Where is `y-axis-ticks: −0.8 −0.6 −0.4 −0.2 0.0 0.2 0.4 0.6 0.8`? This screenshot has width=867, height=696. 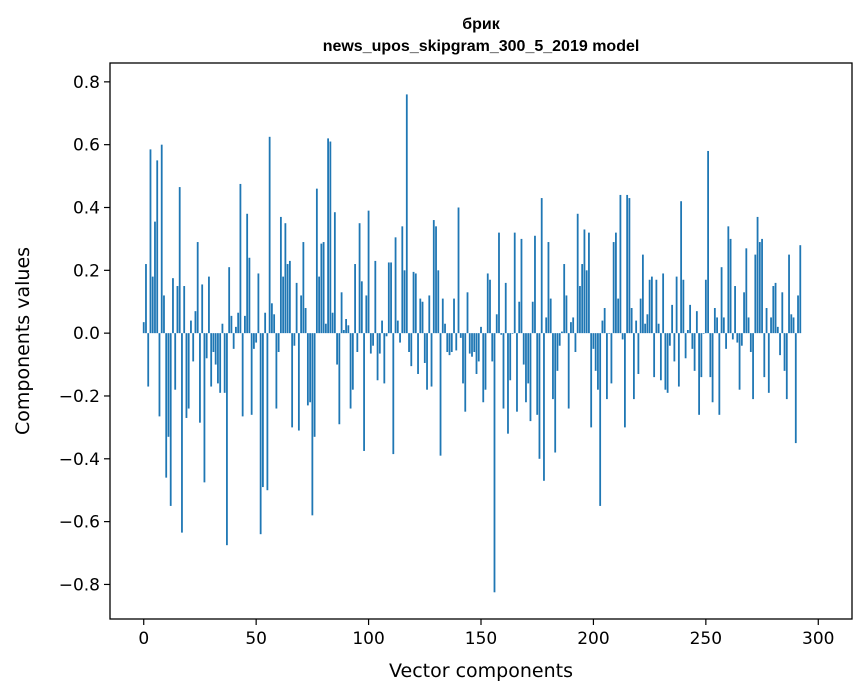 y-axis-ticks: −0.8 −0.6 −0.4 −0.2 0.0 0.2 0.4 0.6 0.8 is located at coordinates (84, 334).